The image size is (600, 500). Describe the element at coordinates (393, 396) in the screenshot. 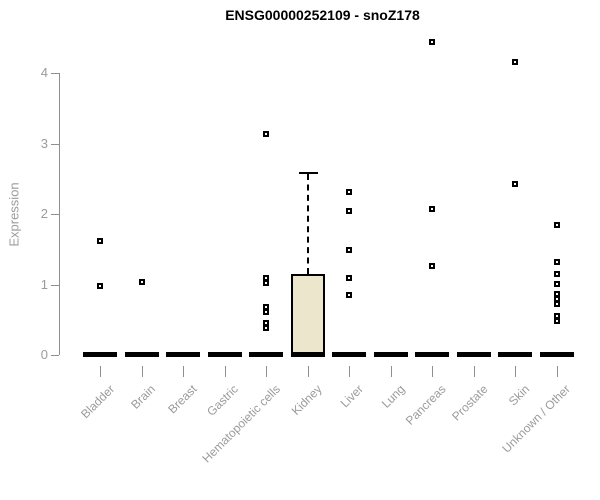

I see `x-tick-label: Lung` at that location.